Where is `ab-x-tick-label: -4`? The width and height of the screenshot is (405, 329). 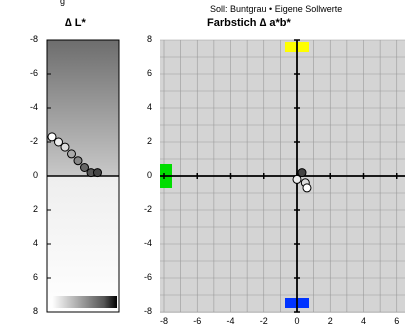 ab-x-tick-label: -4 is located at coordinates (230, 321).